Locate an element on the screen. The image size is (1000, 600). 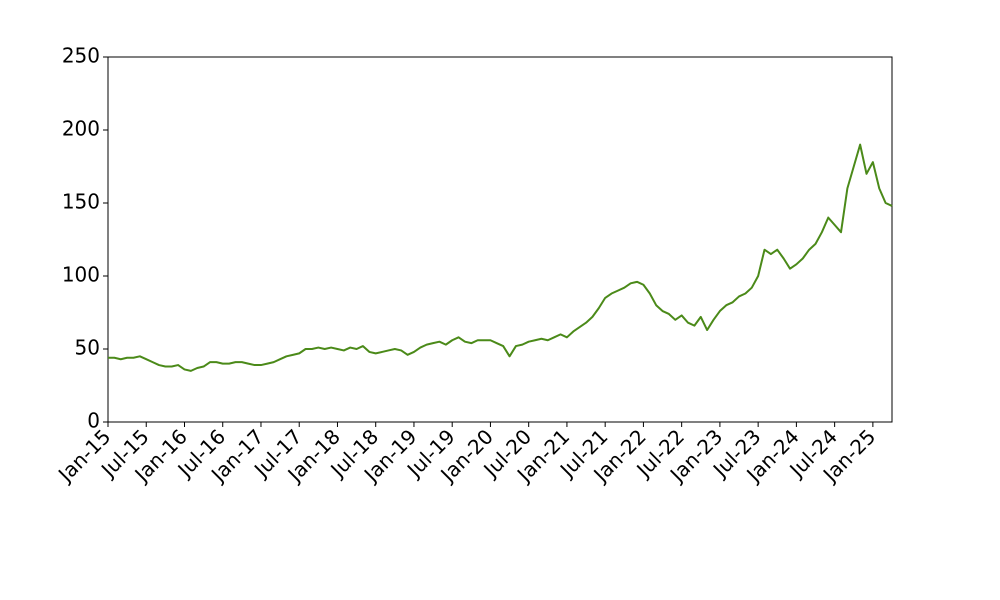
y-tick-label: 250 is located at coordinates (81, 56).